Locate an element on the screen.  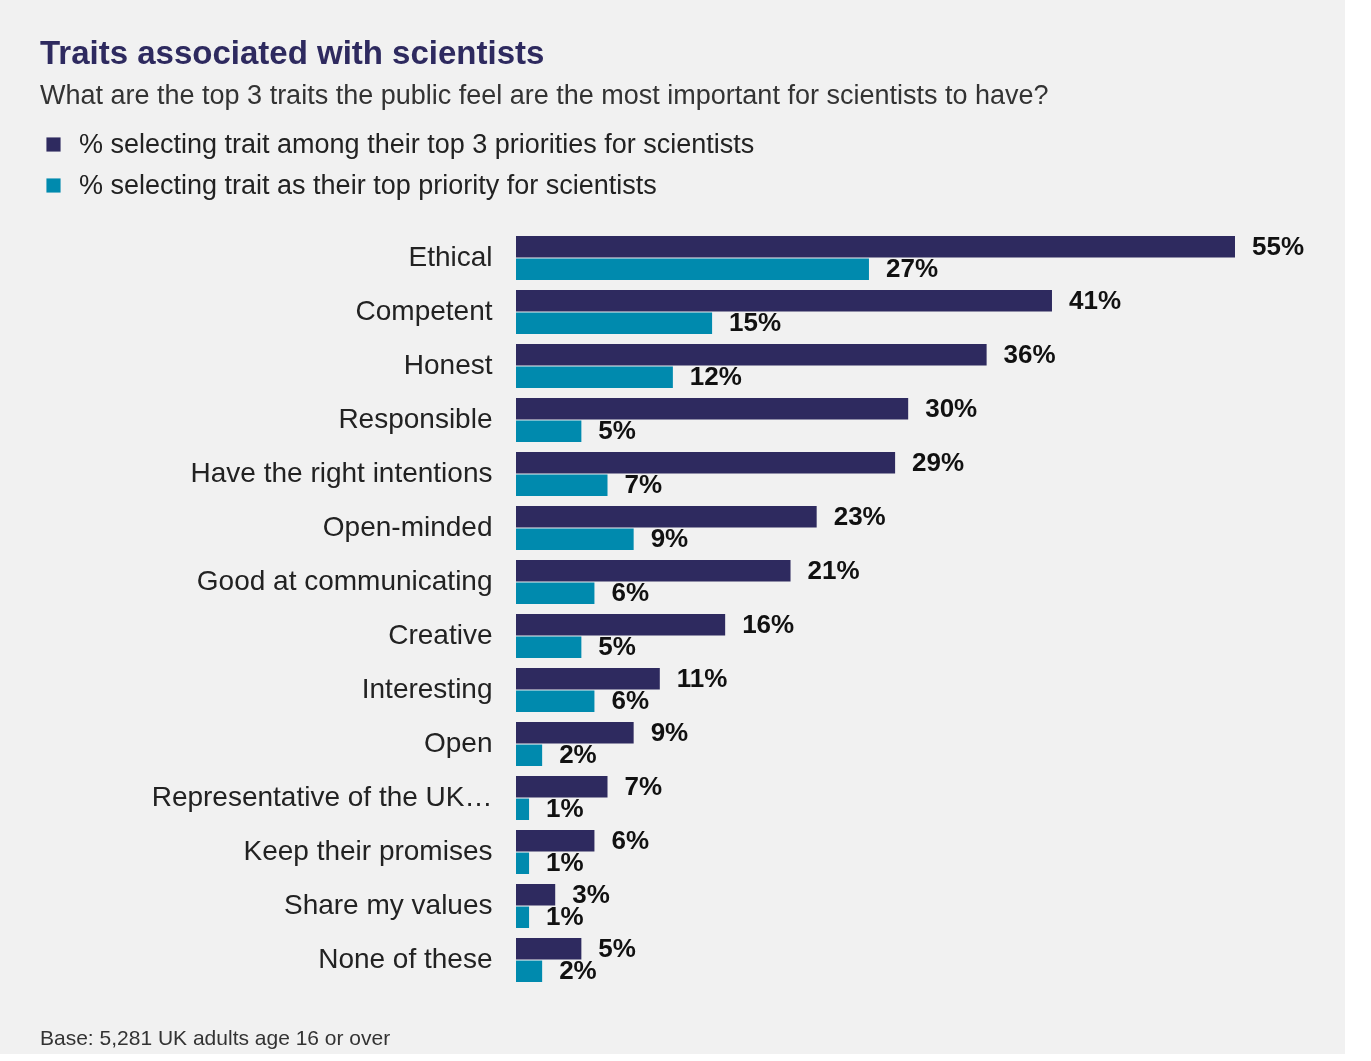
chart-subtitle: What are the top 3 traits the public feel are the most important for scientists to have? is located at coordinates (544, 95).